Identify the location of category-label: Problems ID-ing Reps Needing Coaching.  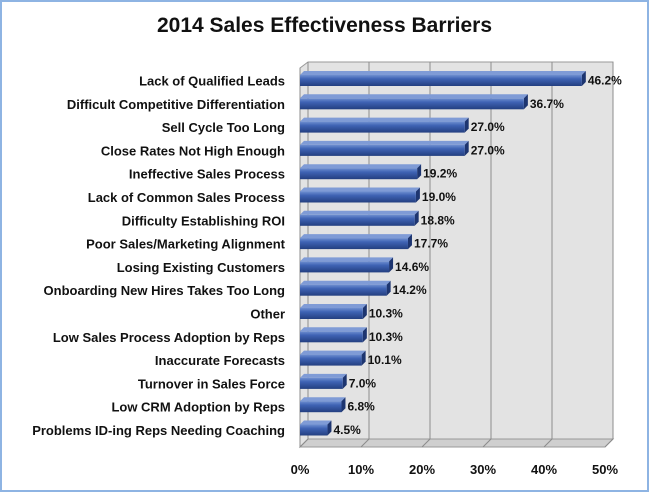
(158, 430).